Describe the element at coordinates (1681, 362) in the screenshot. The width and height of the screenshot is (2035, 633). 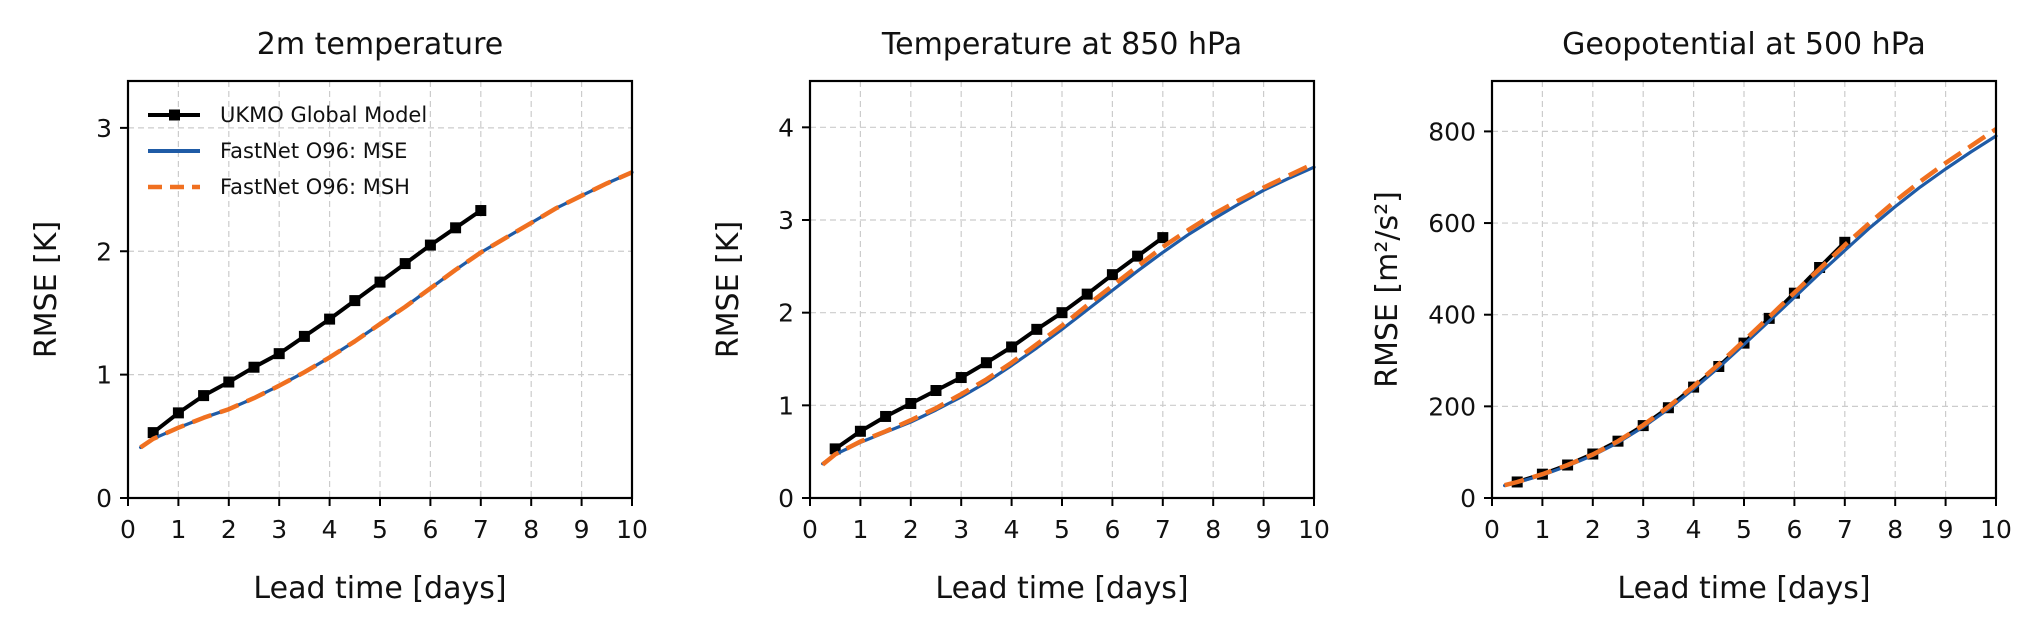
I see `series-line-ukmo-global-model` at that location.